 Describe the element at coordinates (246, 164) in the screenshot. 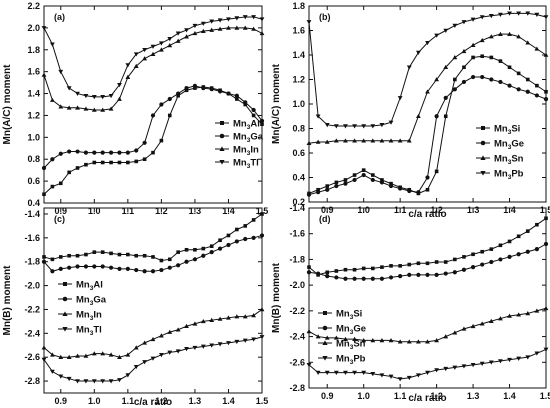

I see `legend-label: Mn3Tl` at that location.